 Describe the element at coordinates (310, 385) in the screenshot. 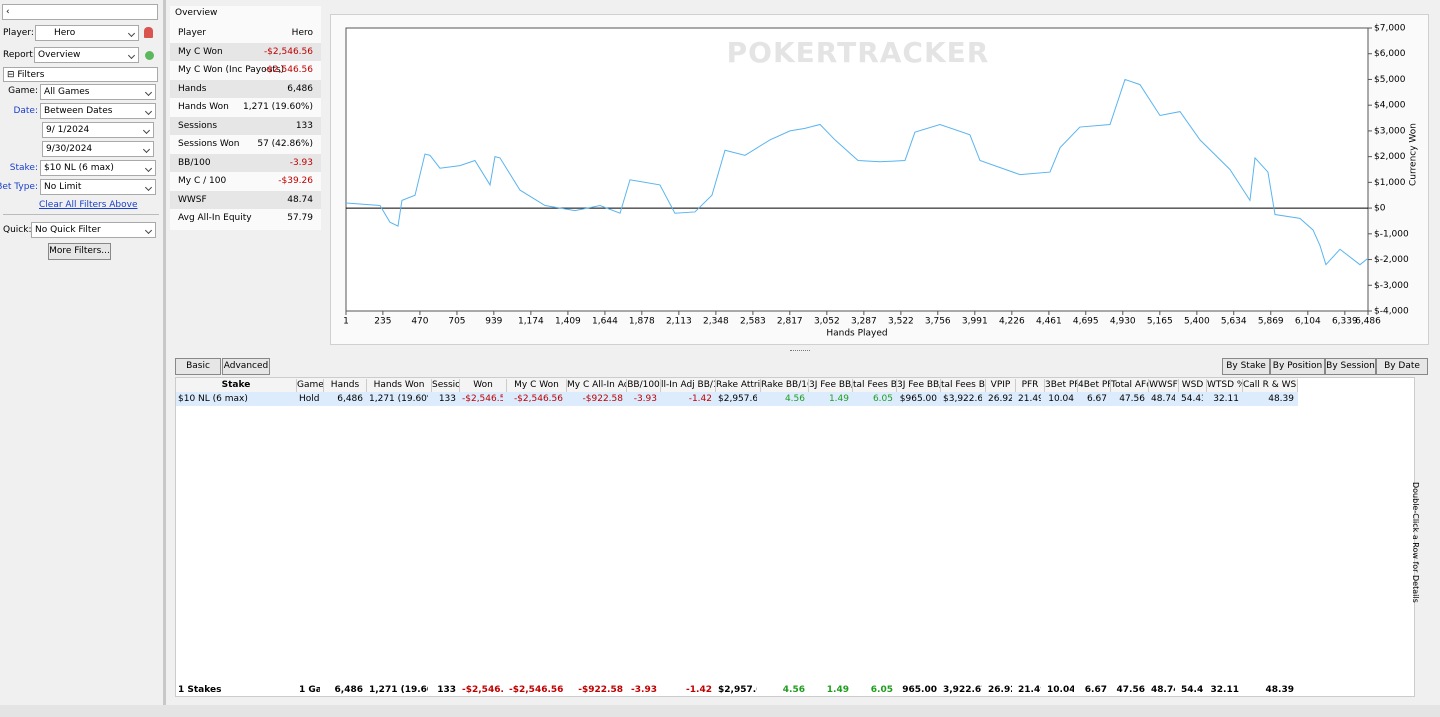

I see `column-header: Game` at that location.